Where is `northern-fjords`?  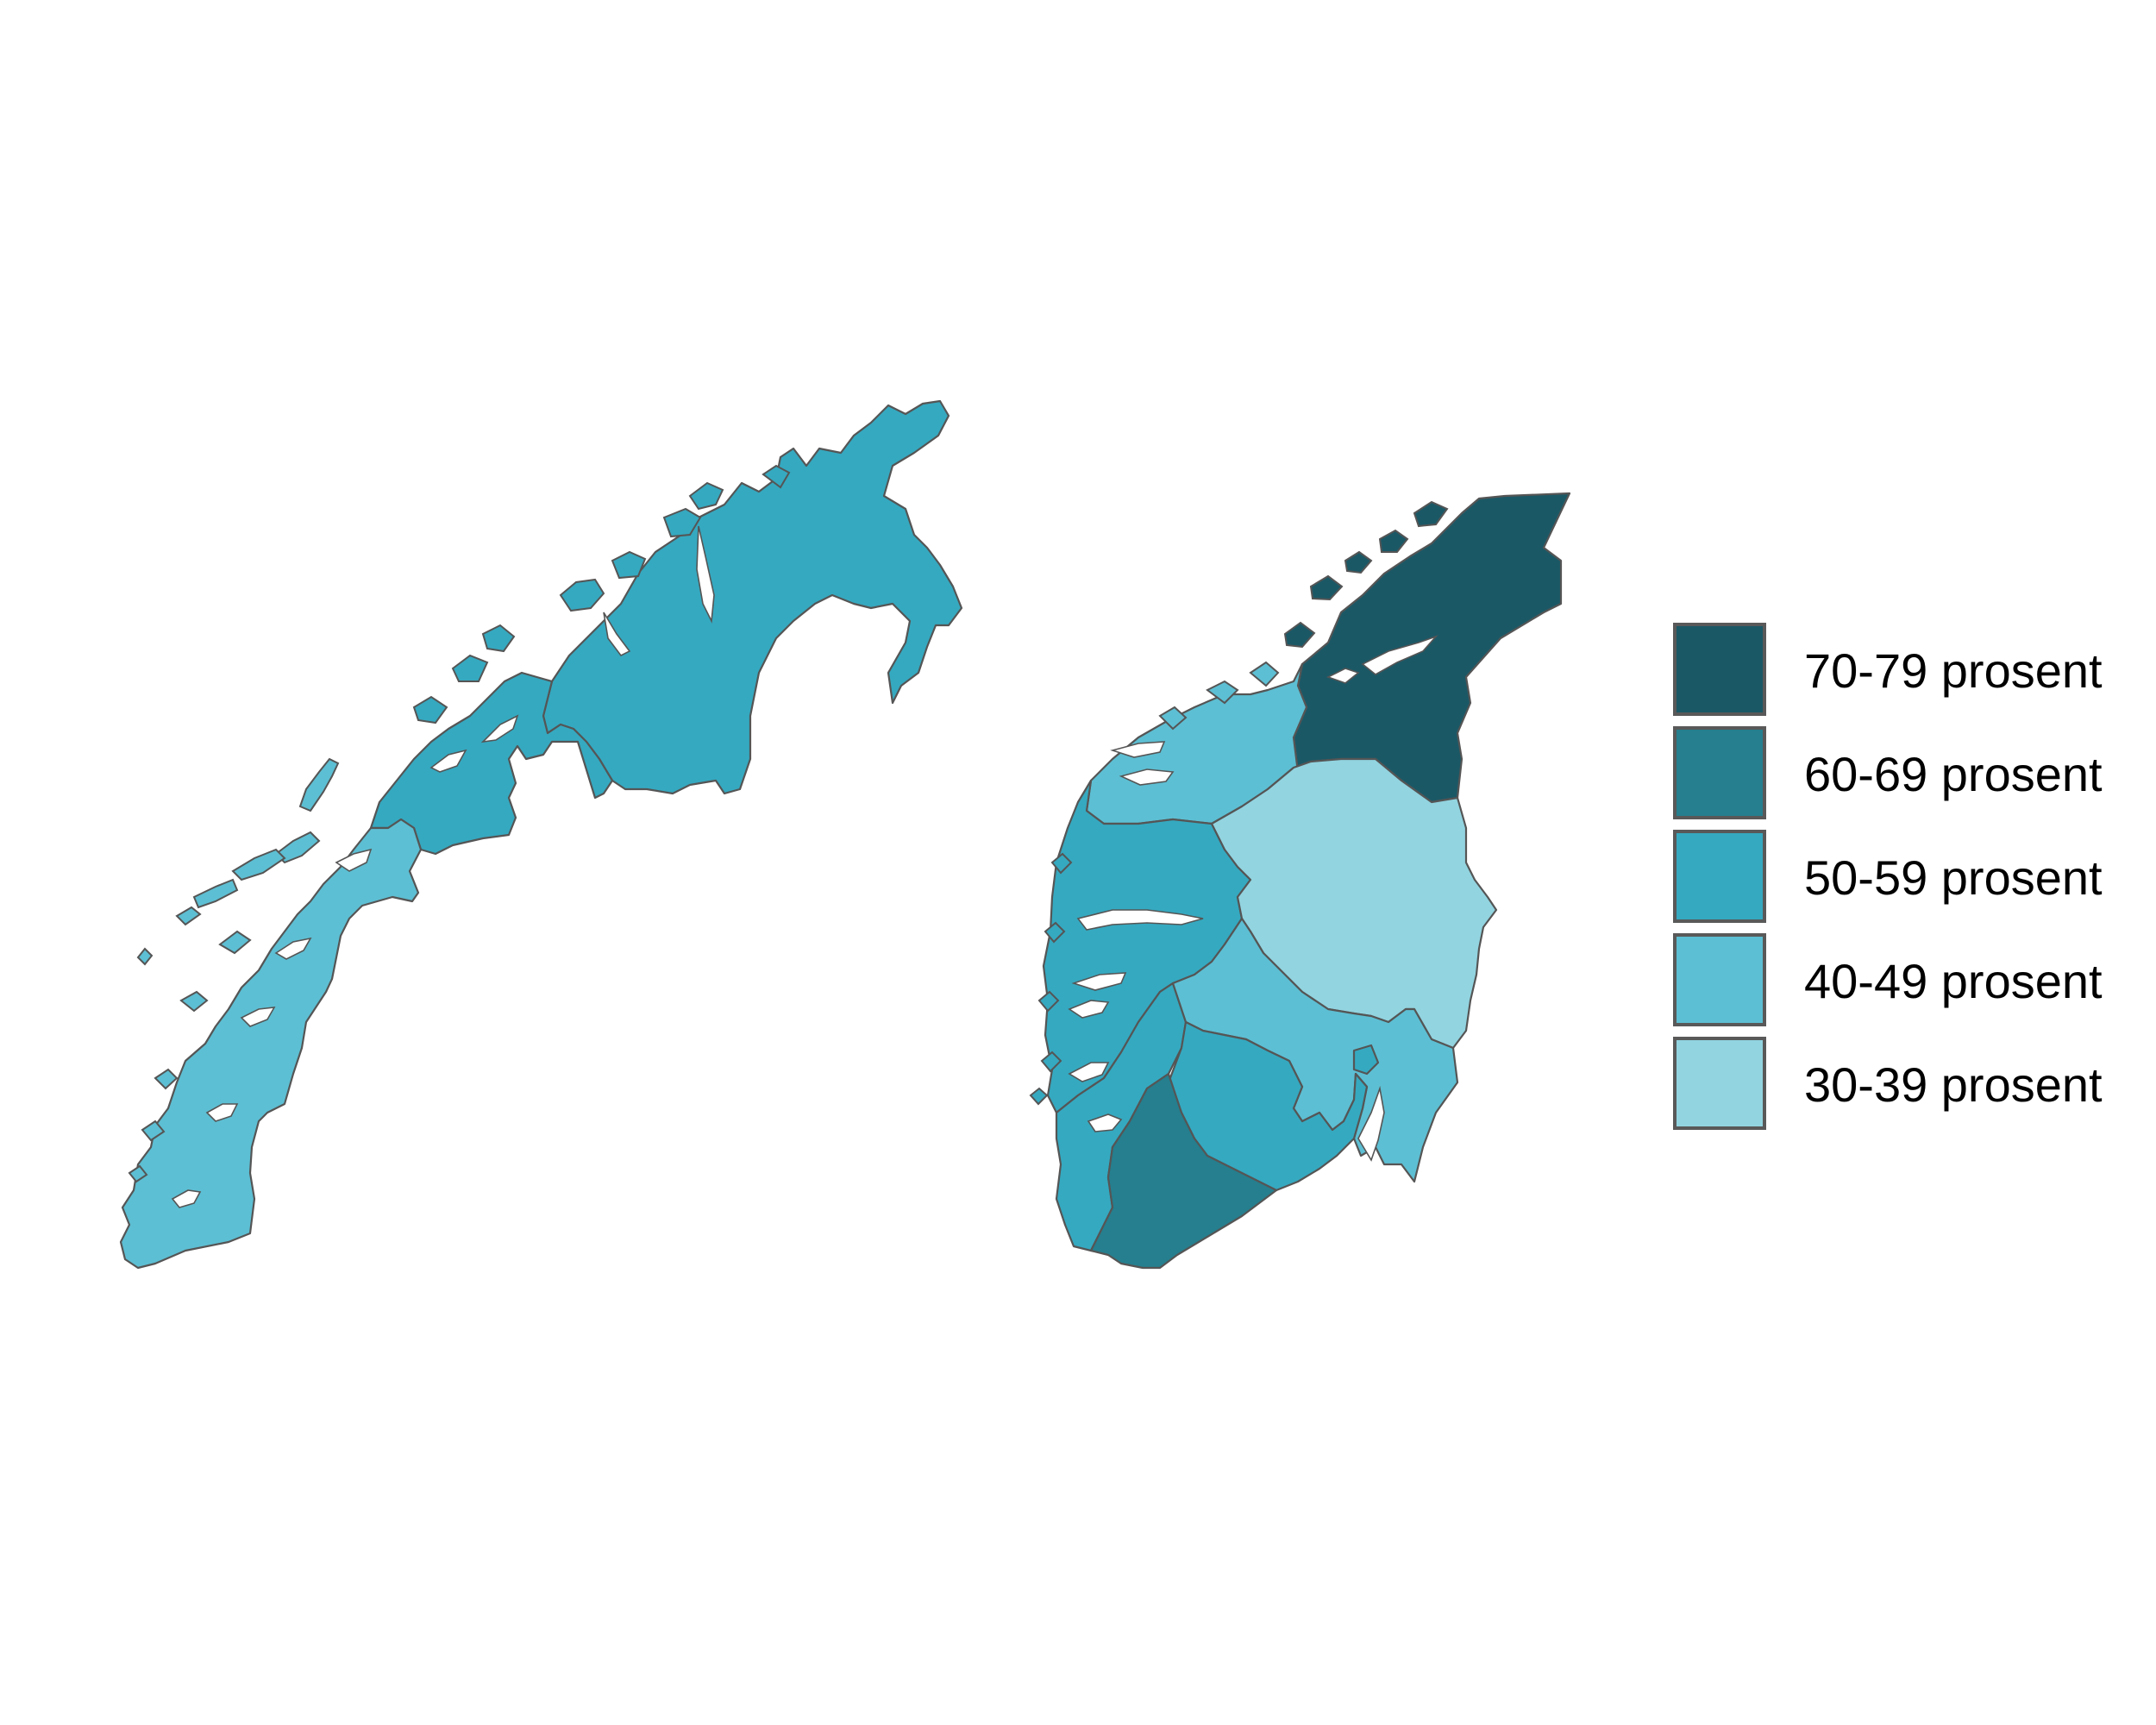 northern-fjords is located at coordinates (443, 867).